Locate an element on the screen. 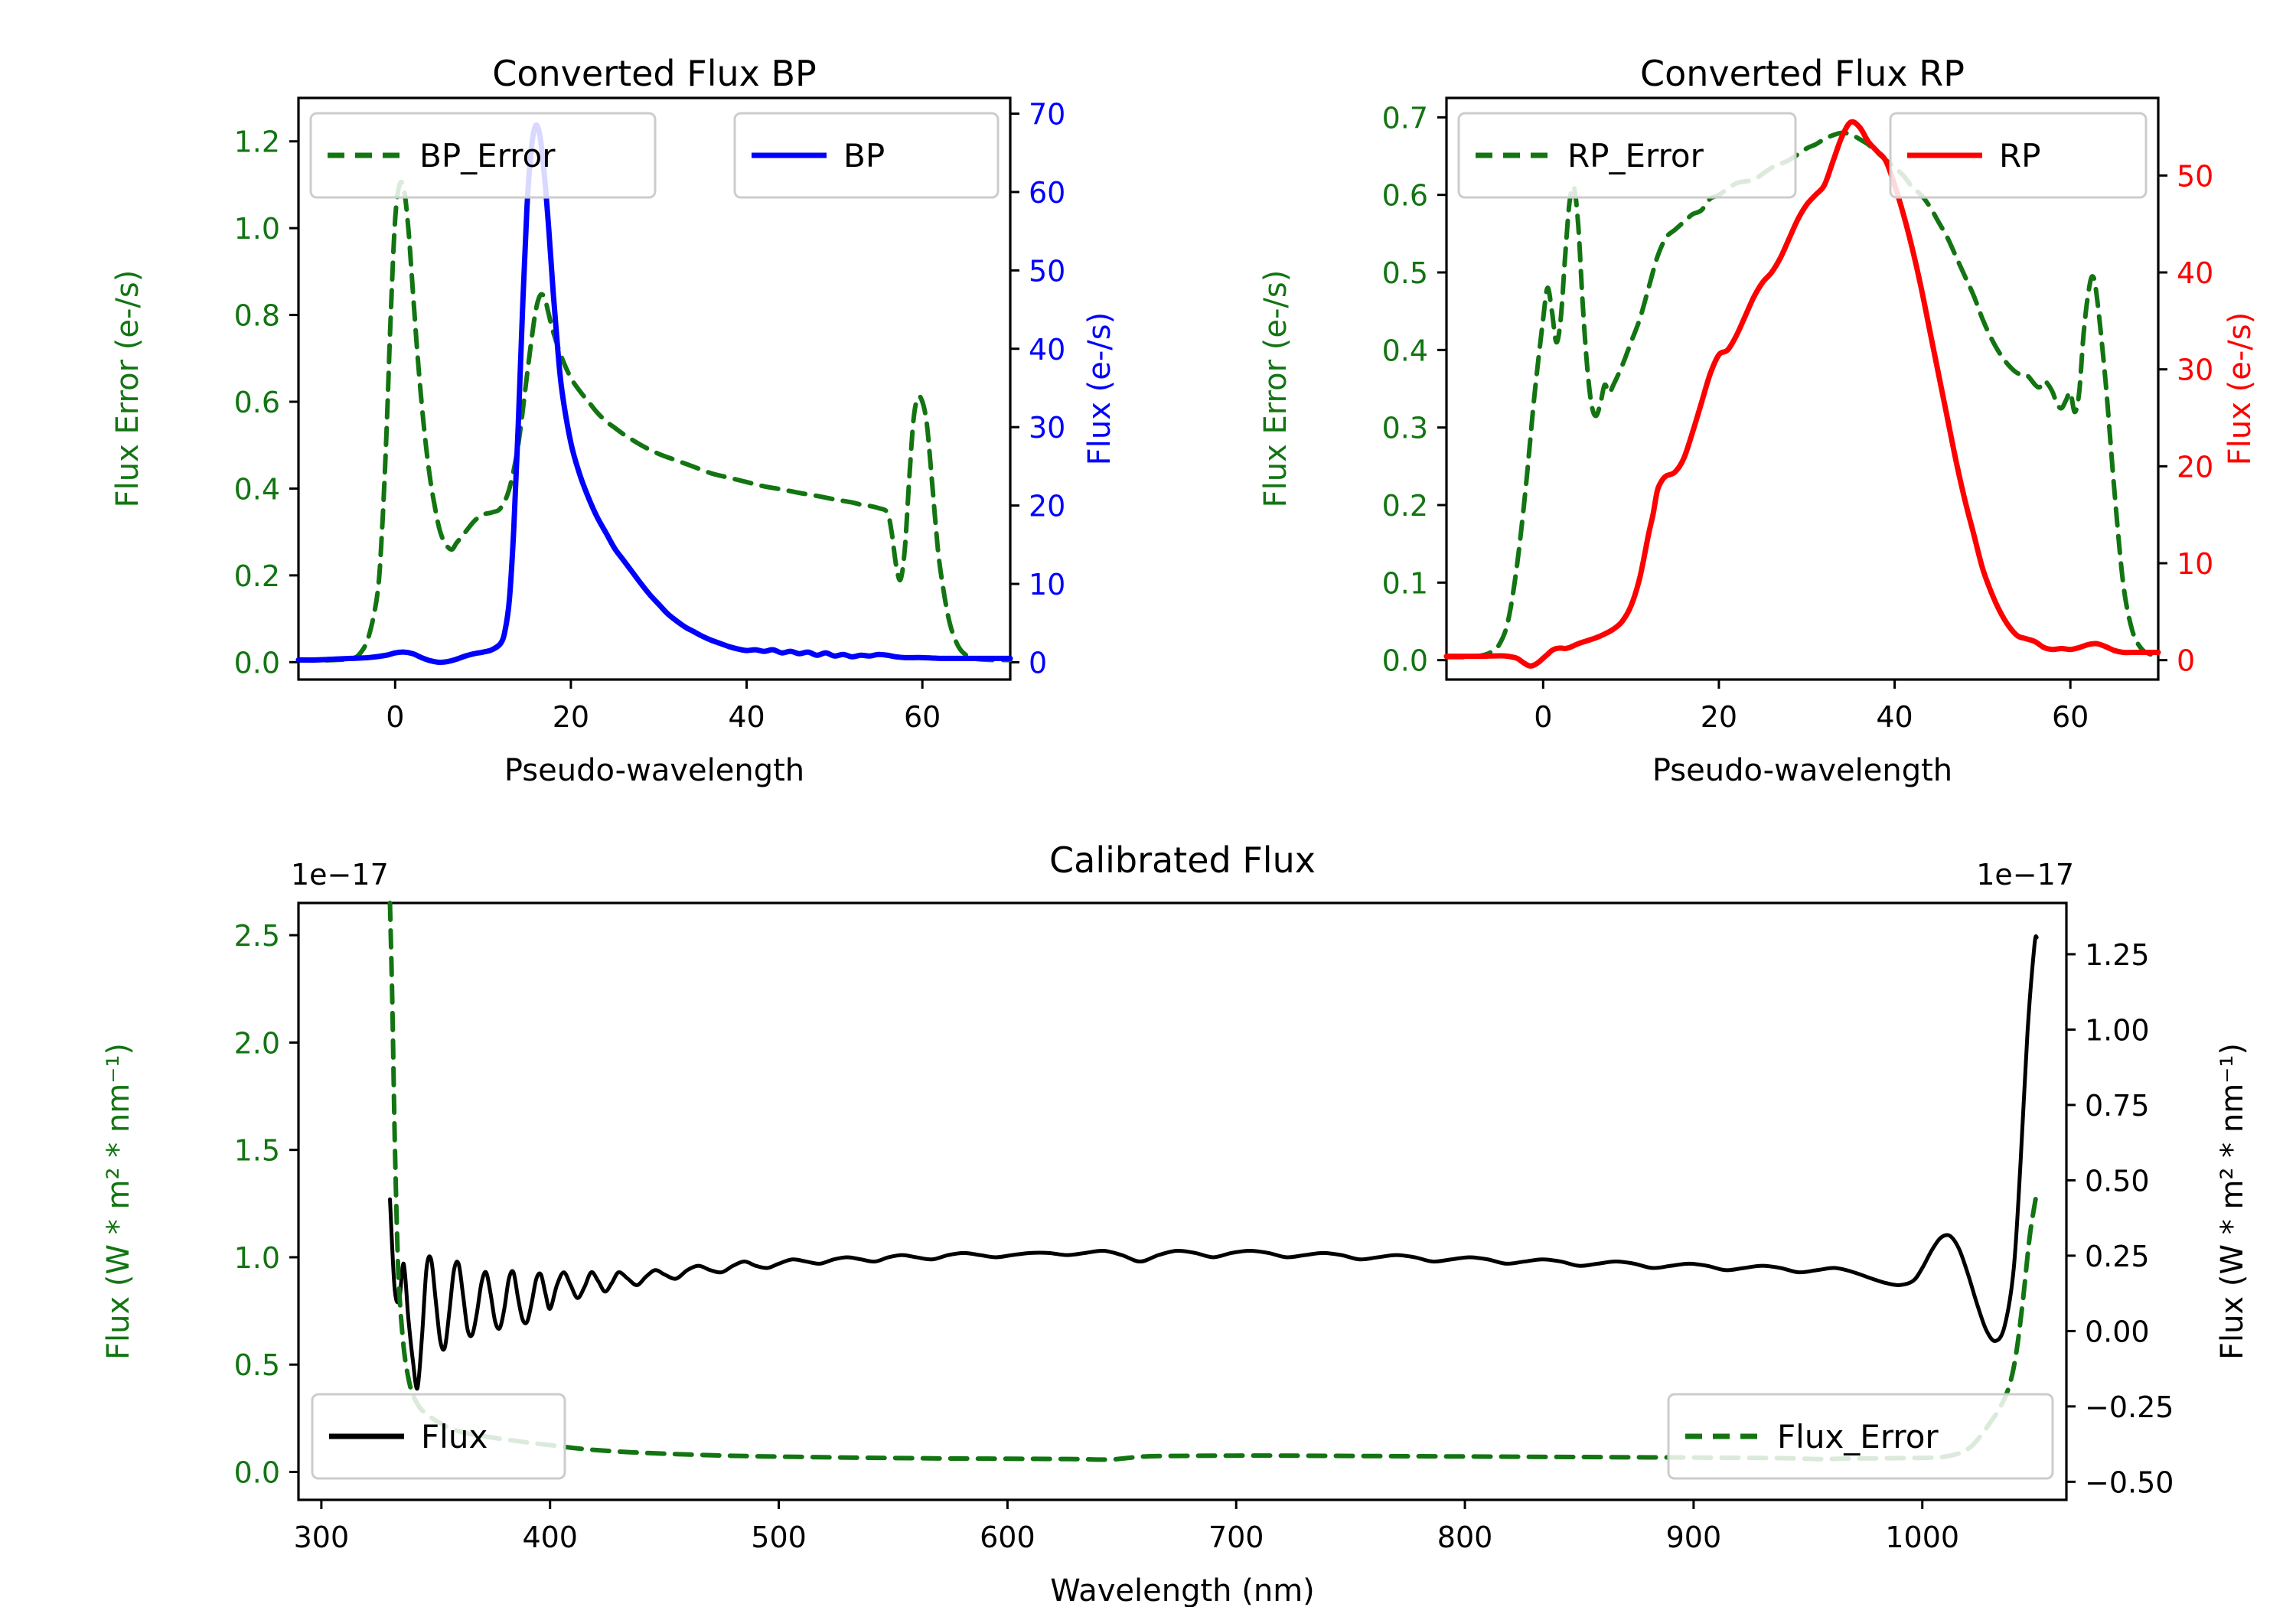 This screenshot has height=1607, width=2296. legend-flux-error-label: Flux_Error is located at coordinates (1858, 1436).